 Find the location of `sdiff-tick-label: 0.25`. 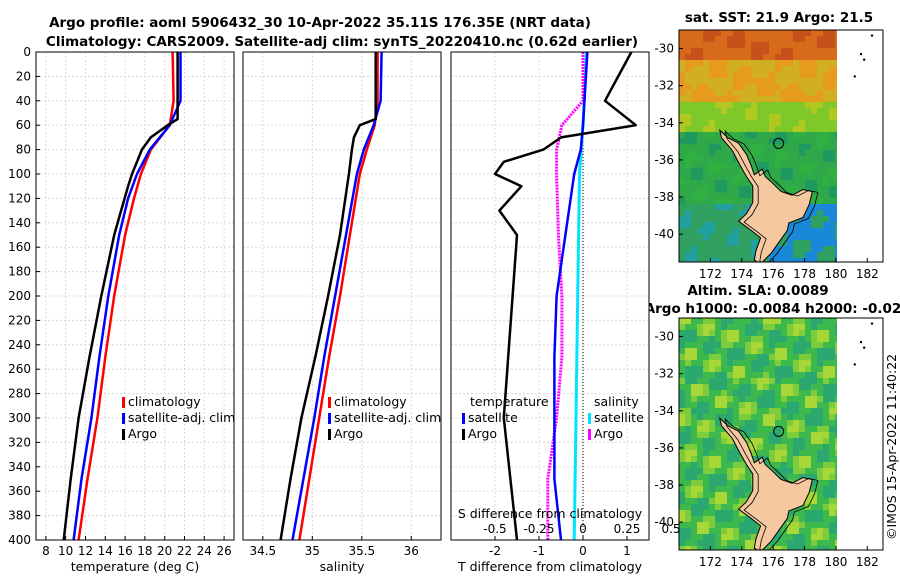

sdiff-tick-label: 0.25 is located at coordinates (627, 529).